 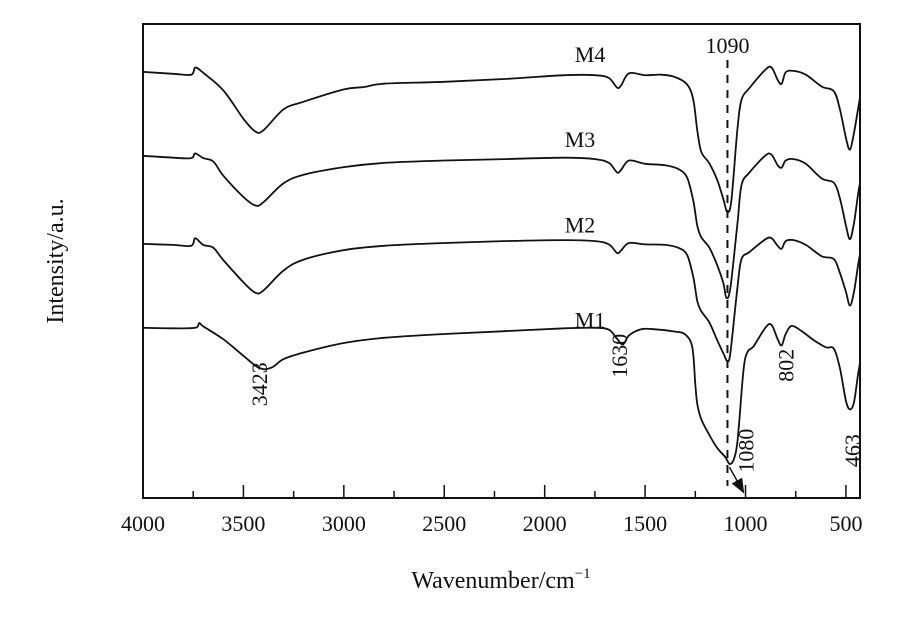 What do you see at coordinates (143, 523) in the screenshot?
I see `x-tick-label: 4000` at bounding box center [143, 523].